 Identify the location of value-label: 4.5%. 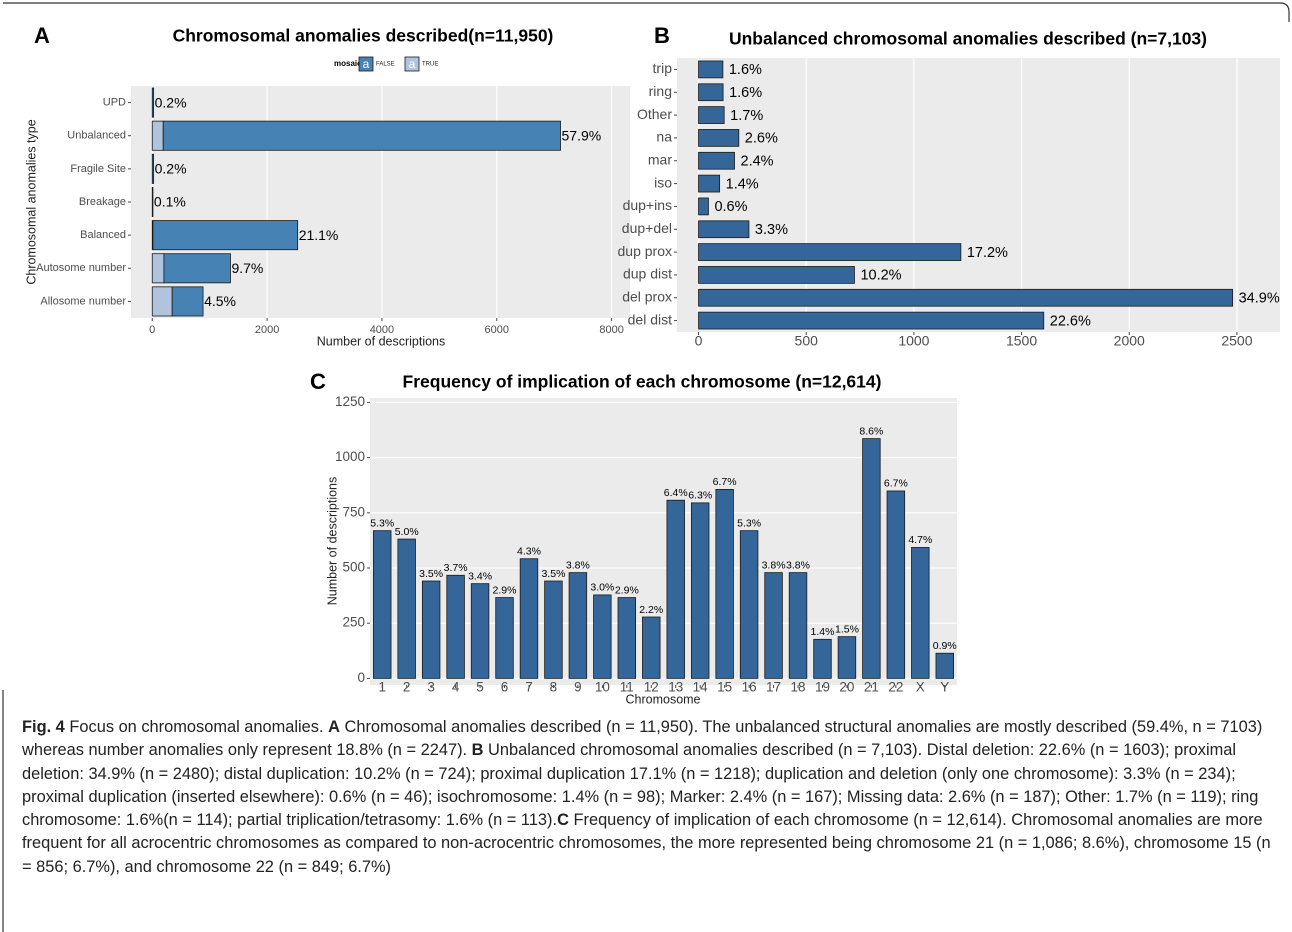
(220, 301).